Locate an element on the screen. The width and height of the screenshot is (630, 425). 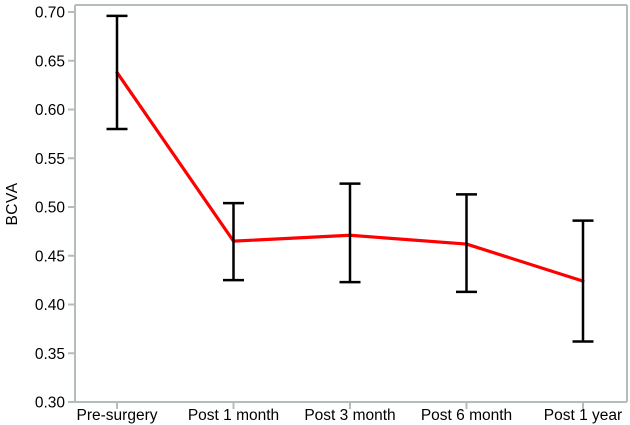
x-tick-label: Post 1 year is located at coordinates (583, 415).